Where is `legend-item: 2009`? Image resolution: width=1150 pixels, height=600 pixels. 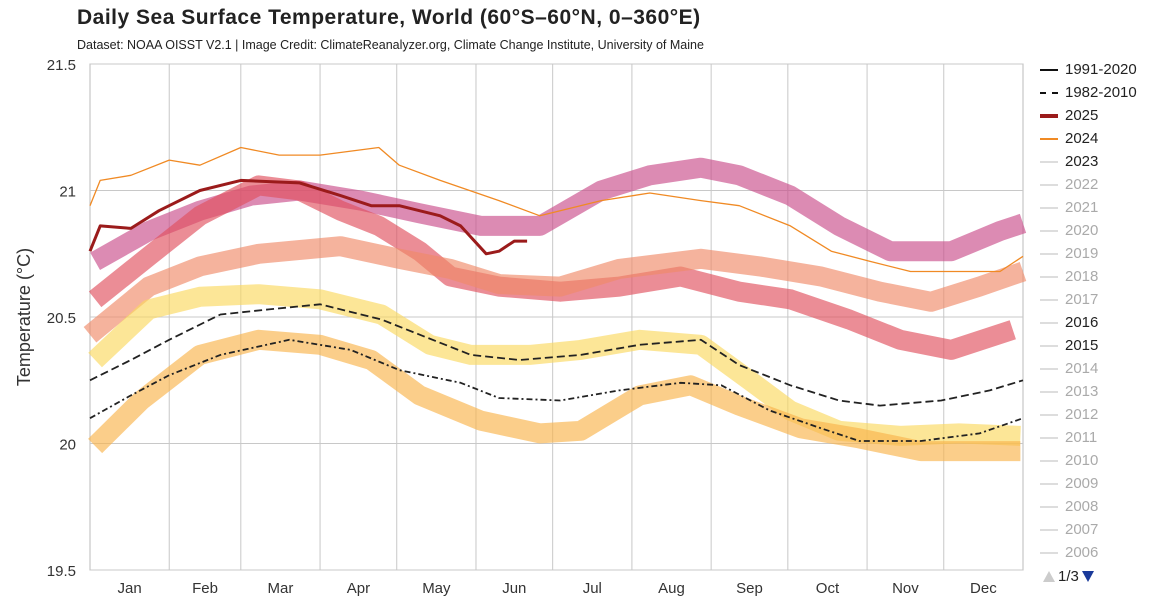
legend-item: 2009 is located at coordinates (1088, 483).